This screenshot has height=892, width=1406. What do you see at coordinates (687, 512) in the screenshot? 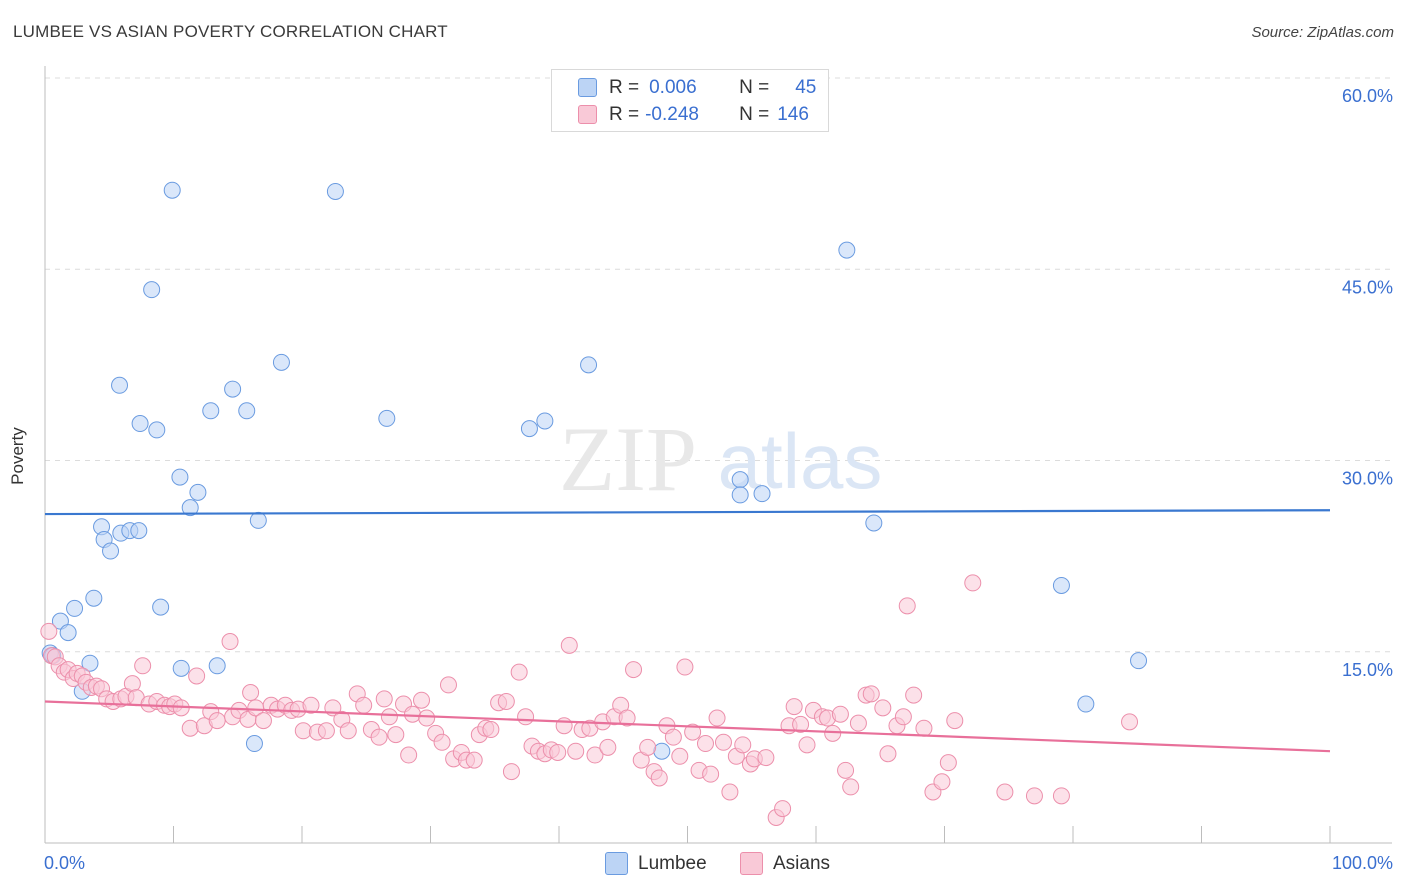
I see `lumbee-trend-line` at bounding box center [687, 512].